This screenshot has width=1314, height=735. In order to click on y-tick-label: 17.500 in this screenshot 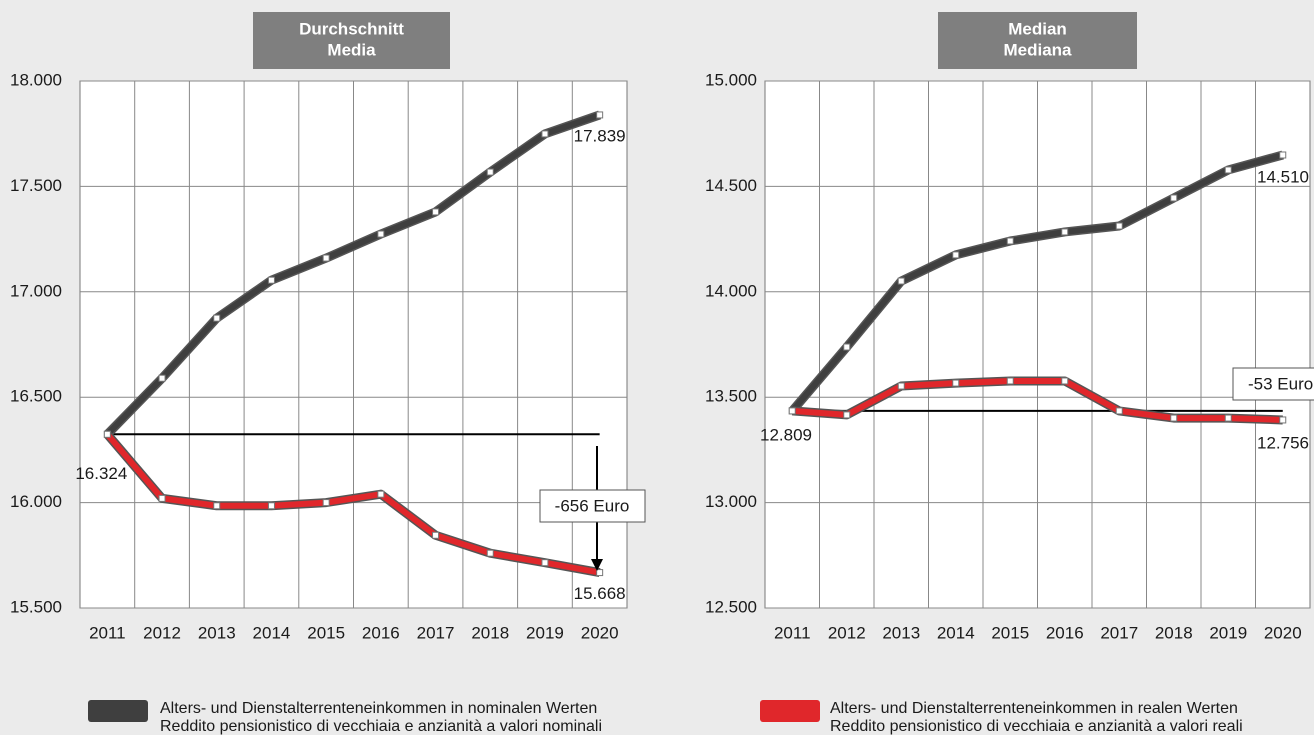, I will do `click(36, 185)`.